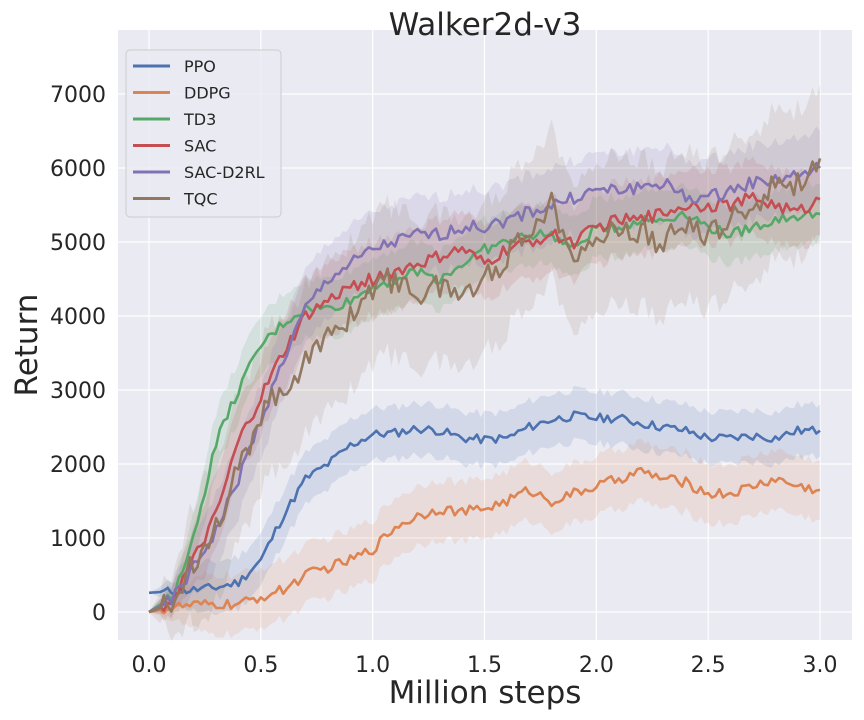 This screenshot has height=720, width=864. Describe the element at coordinates (485, 693) in the screenshot. I see `x-axis-label: Million steps` at that location.